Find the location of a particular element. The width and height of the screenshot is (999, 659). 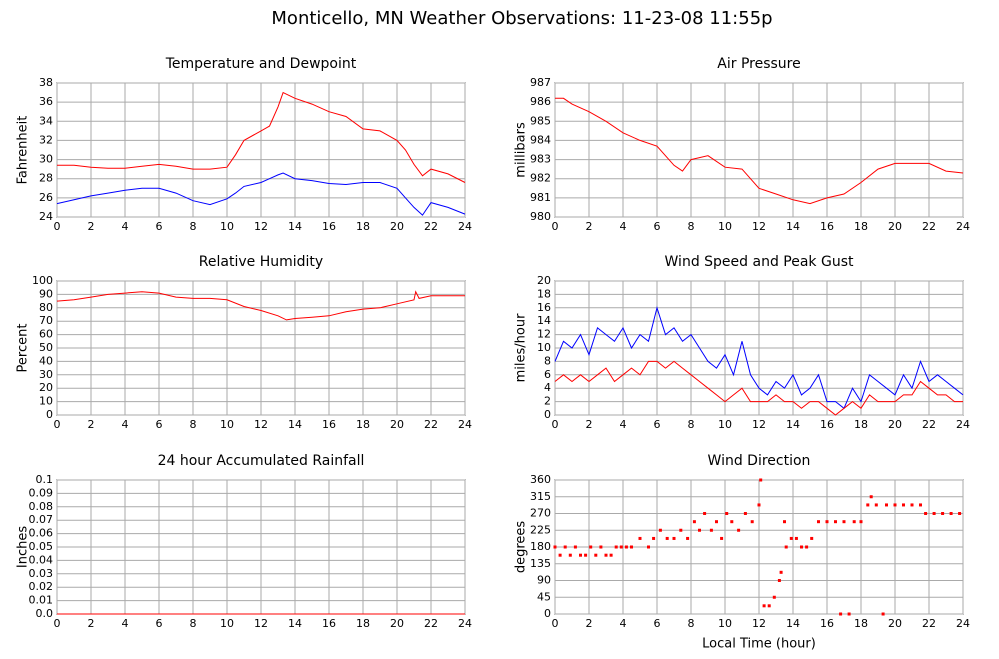

y-axis-label: millibars is located at coordinates (521, 150).